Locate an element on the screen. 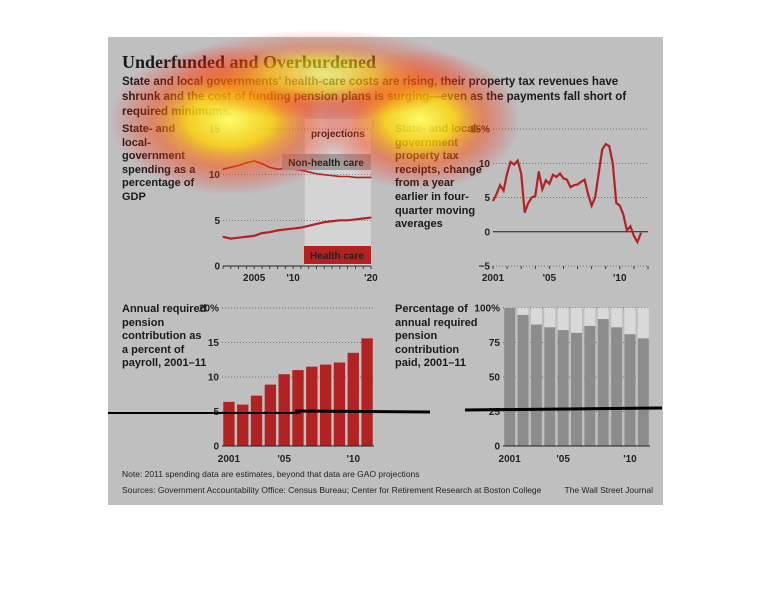  chart1-ytick-label: 10 is located at coordinates (215, 175).